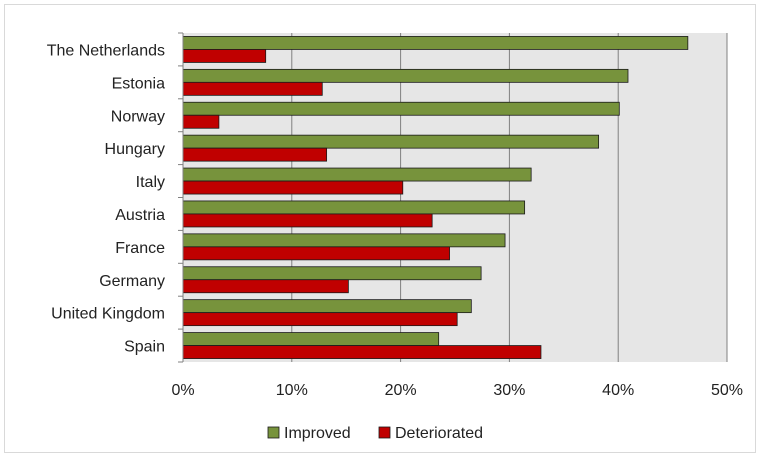  What do you see at coordinates (180, 197) in the screenshot?
I see `y-axis-ticks` at bounding box center [180, 197].